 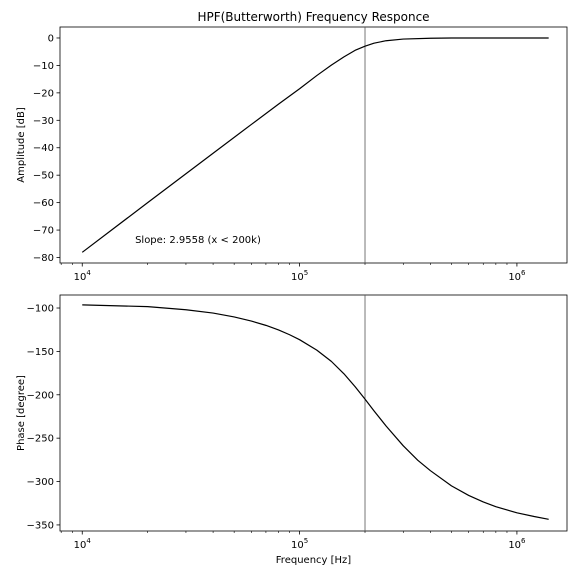 What do you see at coordinates (40, 352) in the screenshot?
I see `phase-ytick-label: −150` at bounding box center [40, 352].